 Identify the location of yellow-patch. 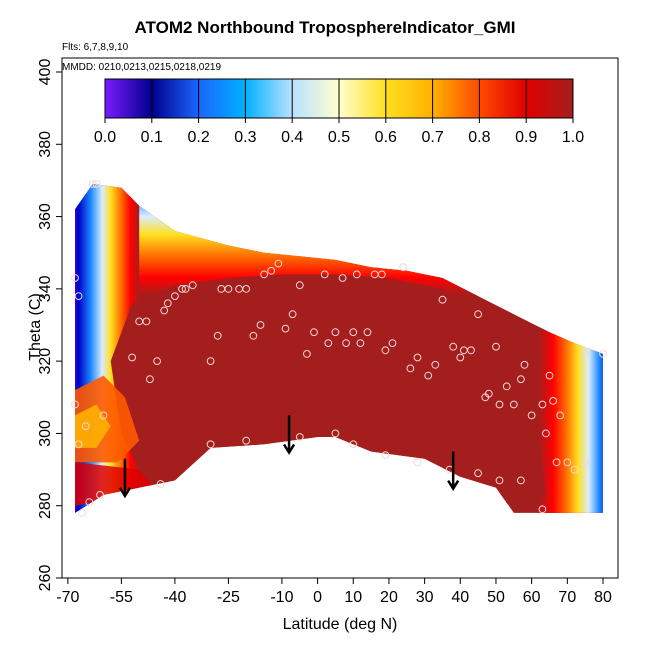
(93, 426).